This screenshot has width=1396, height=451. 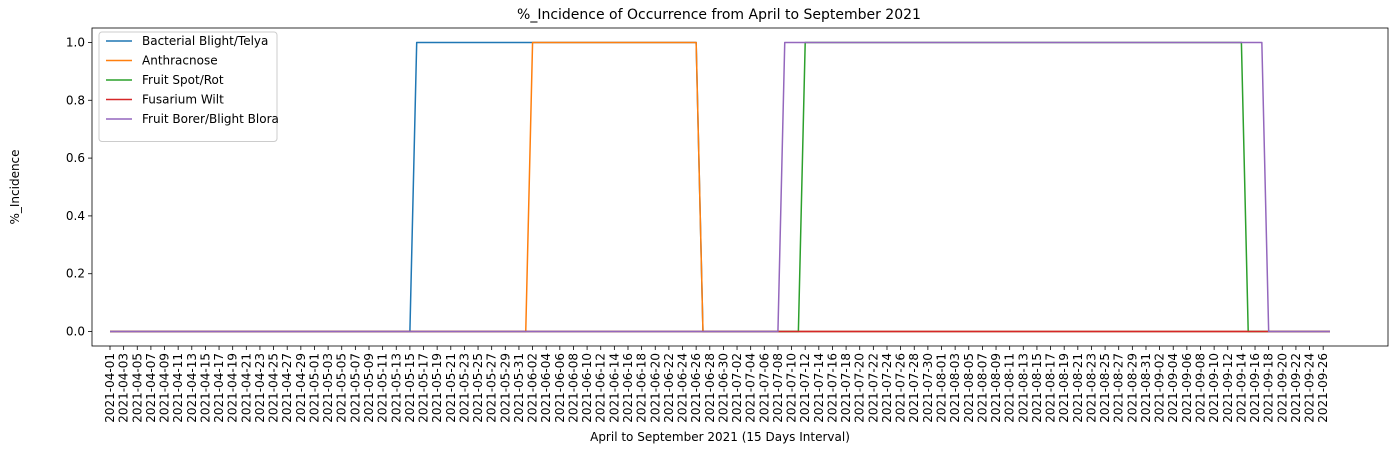 What do you see at coordinates (1010, 388) in the screenshot?
I see `x-tick-label: 2021-08-11` at bounding box center [1010, 388].